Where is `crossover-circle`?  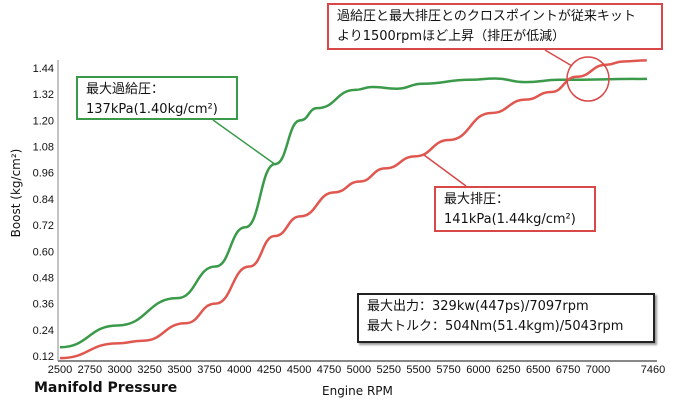
crossover-circle is located at coordinates (588, 79).